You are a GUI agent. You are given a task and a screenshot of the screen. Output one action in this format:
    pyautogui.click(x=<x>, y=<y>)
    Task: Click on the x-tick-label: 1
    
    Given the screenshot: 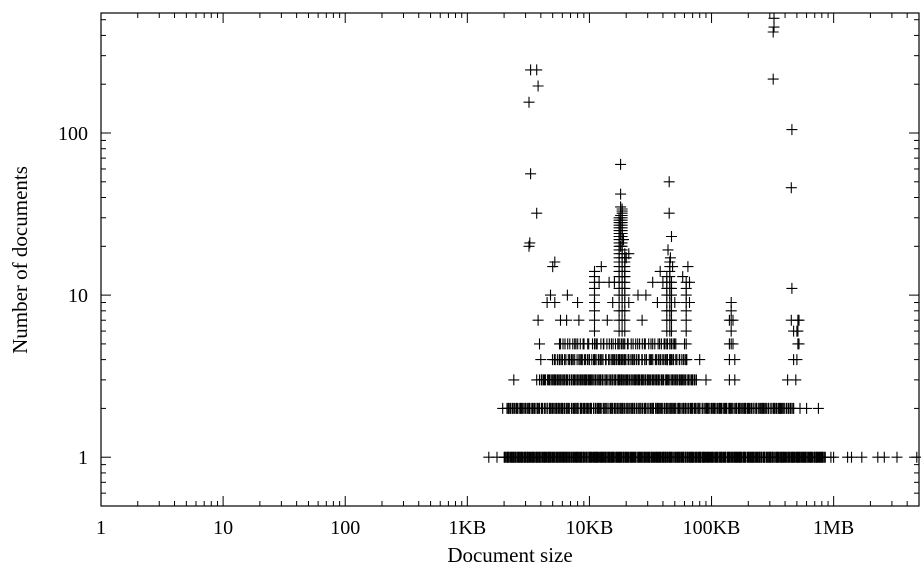 What is the action you would take?
    pyautogui.click(x=101, y=528)
    